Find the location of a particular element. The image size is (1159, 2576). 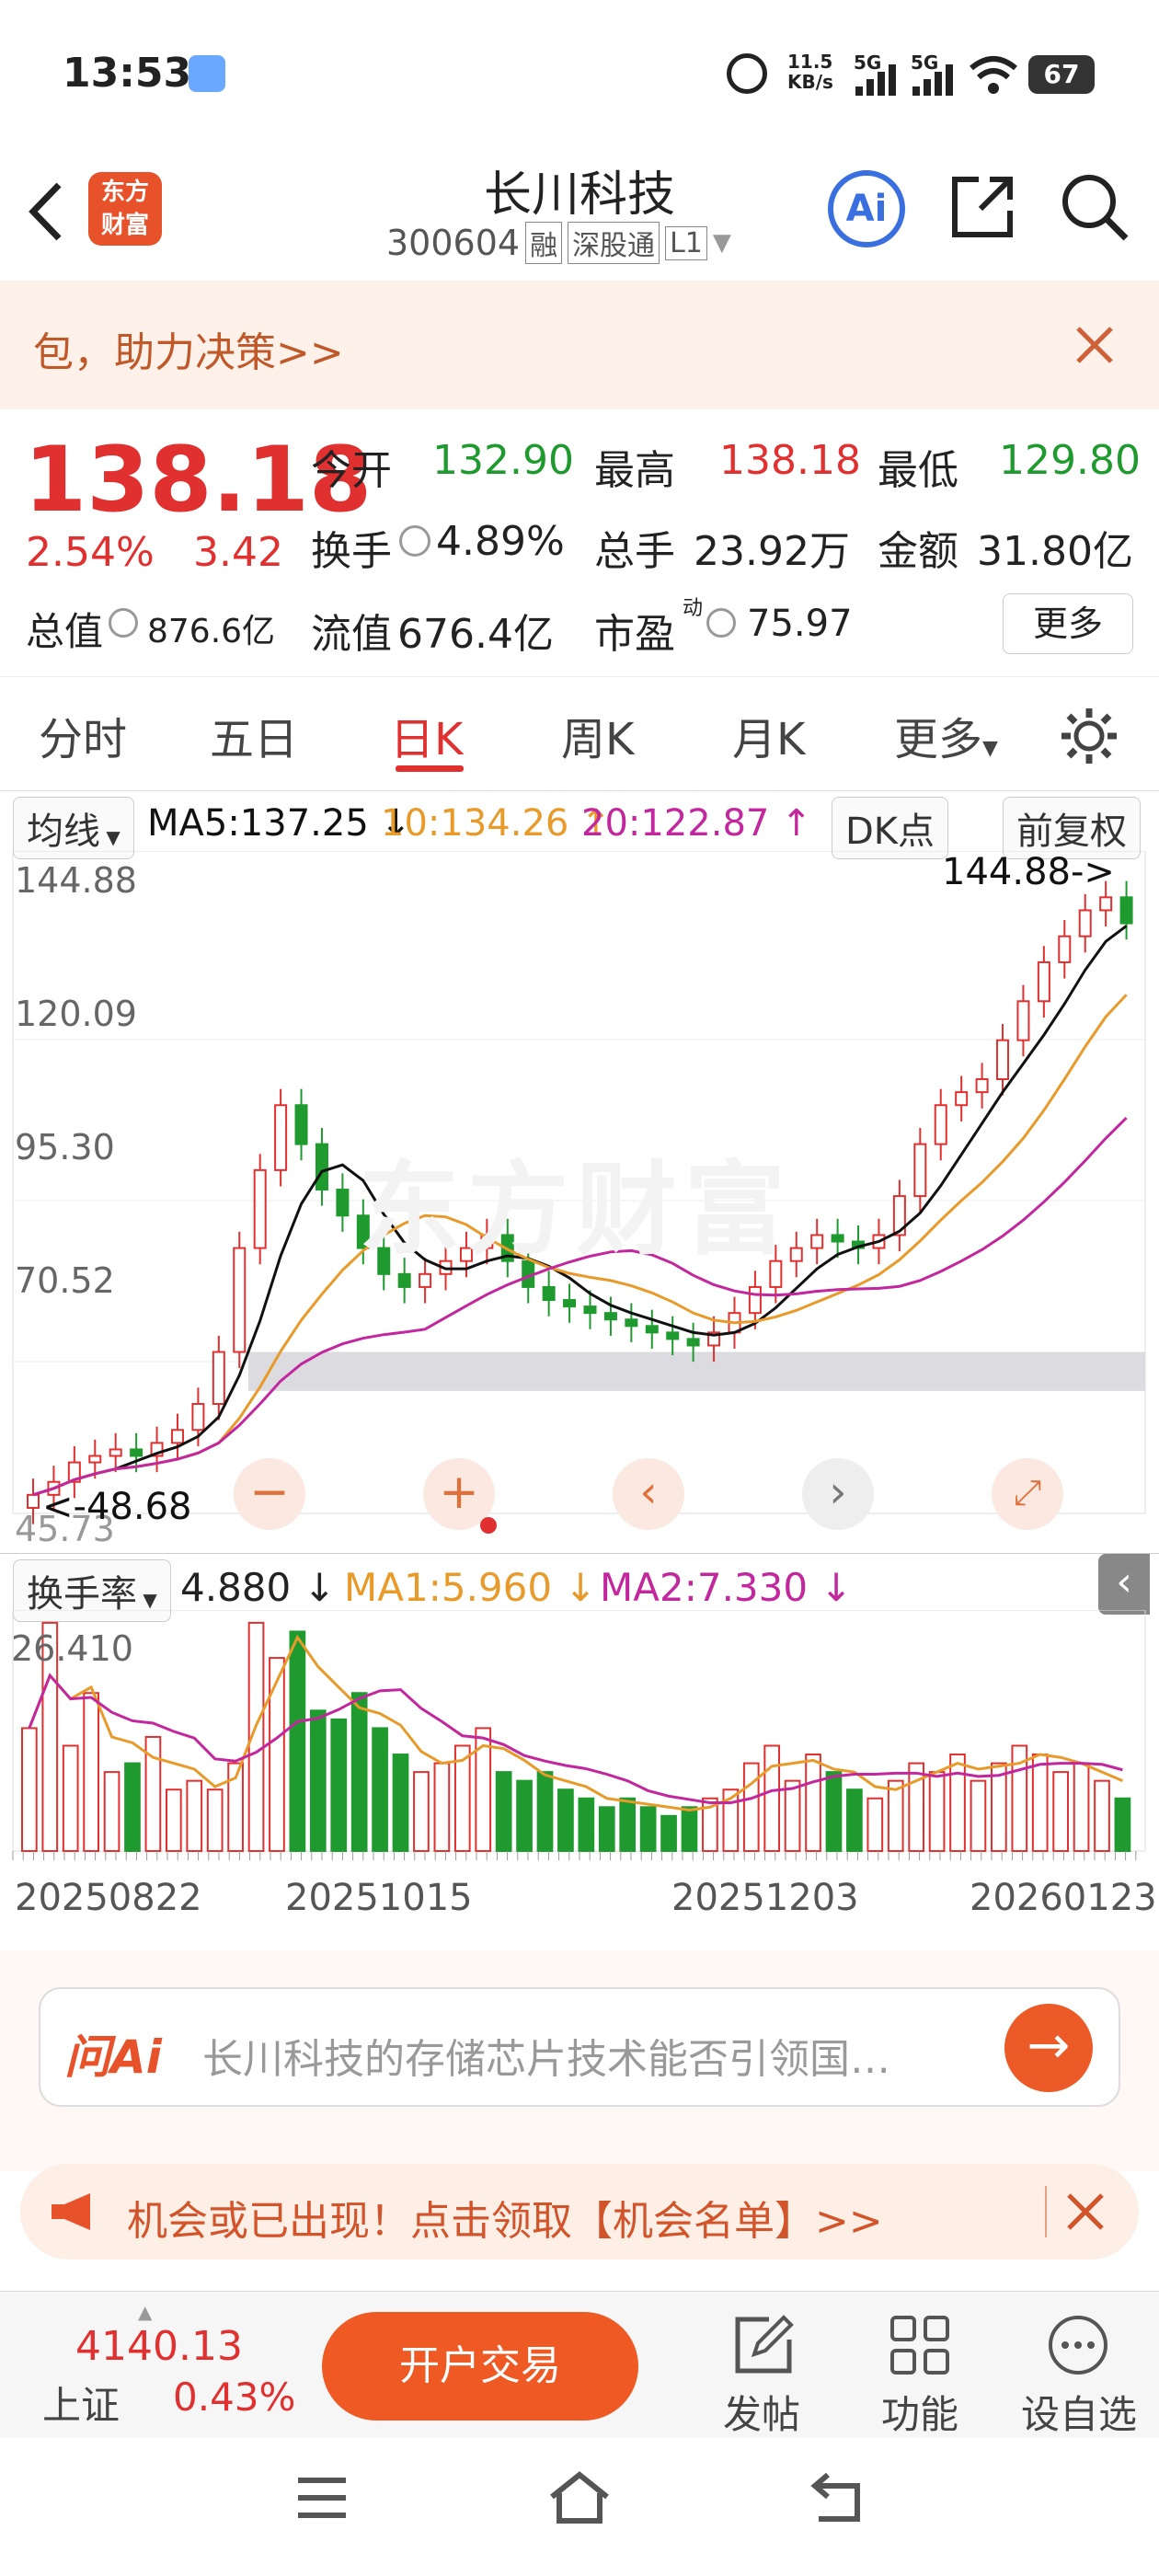

functions-label: 功能 is located at coordinates (920, 2414).